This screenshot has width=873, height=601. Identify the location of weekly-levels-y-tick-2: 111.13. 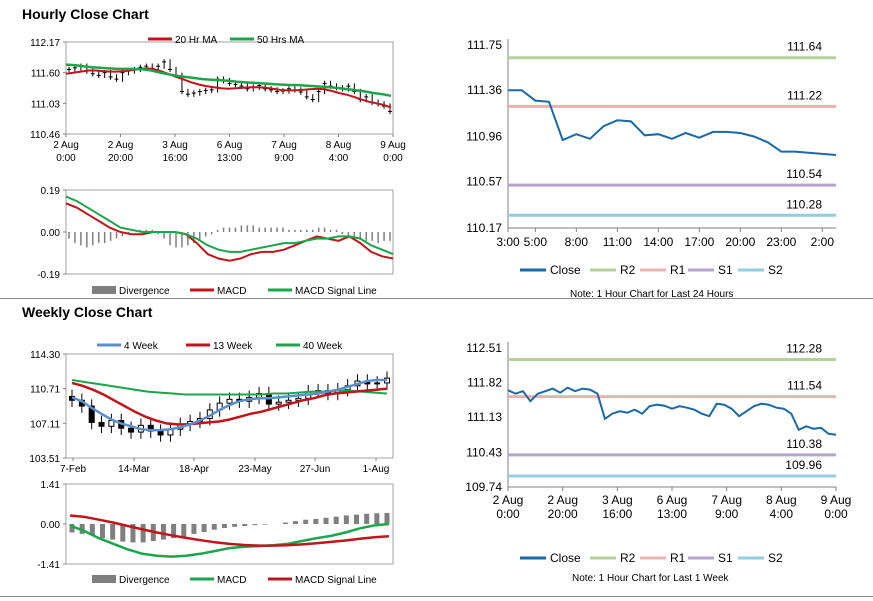
(484, 417).